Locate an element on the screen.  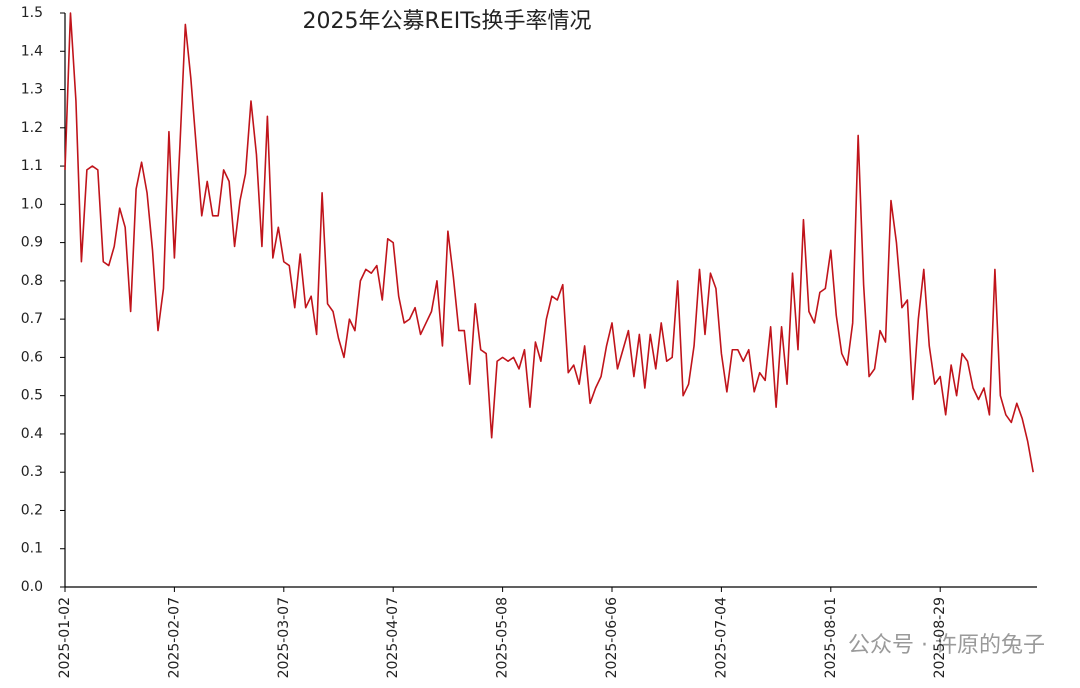
y-tick-label: 0.8 is located at coordinates (32, 281).